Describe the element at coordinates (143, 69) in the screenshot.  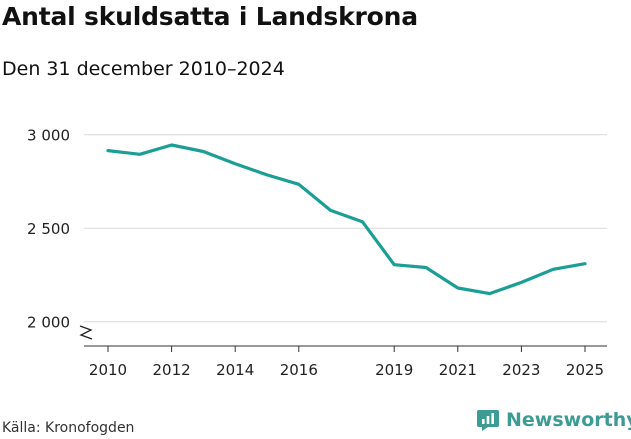
I see `chart-subtitle: Den 31 december 2010–2024` at that location.